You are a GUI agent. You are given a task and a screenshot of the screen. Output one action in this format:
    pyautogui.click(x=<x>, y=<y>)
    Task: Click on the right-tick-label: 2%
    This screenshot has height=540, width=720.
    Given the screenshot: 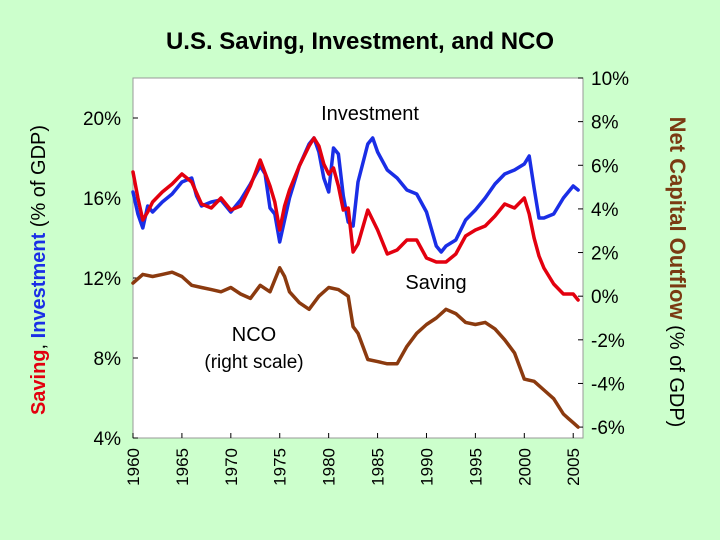 What is the action you would take?
    pyautogui.click(x=605, y=254)
    